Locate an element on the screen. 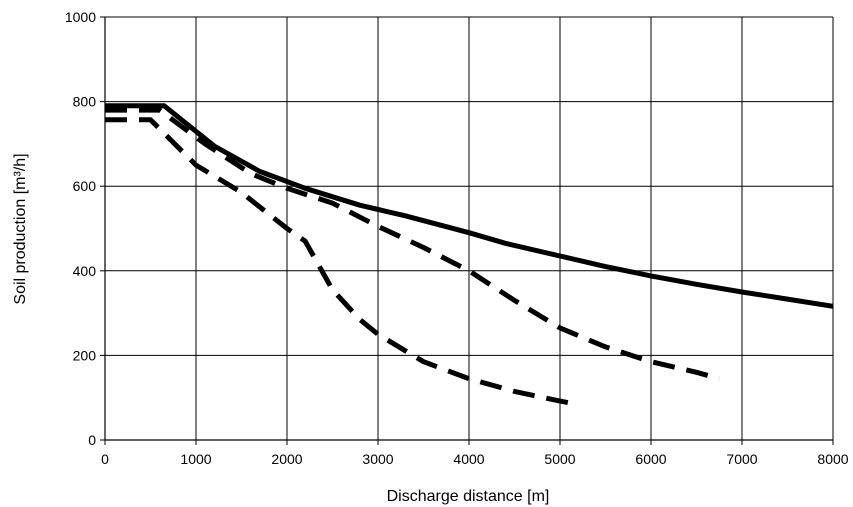  x-tick-label: 4000 is located at coordinates (468, 459).